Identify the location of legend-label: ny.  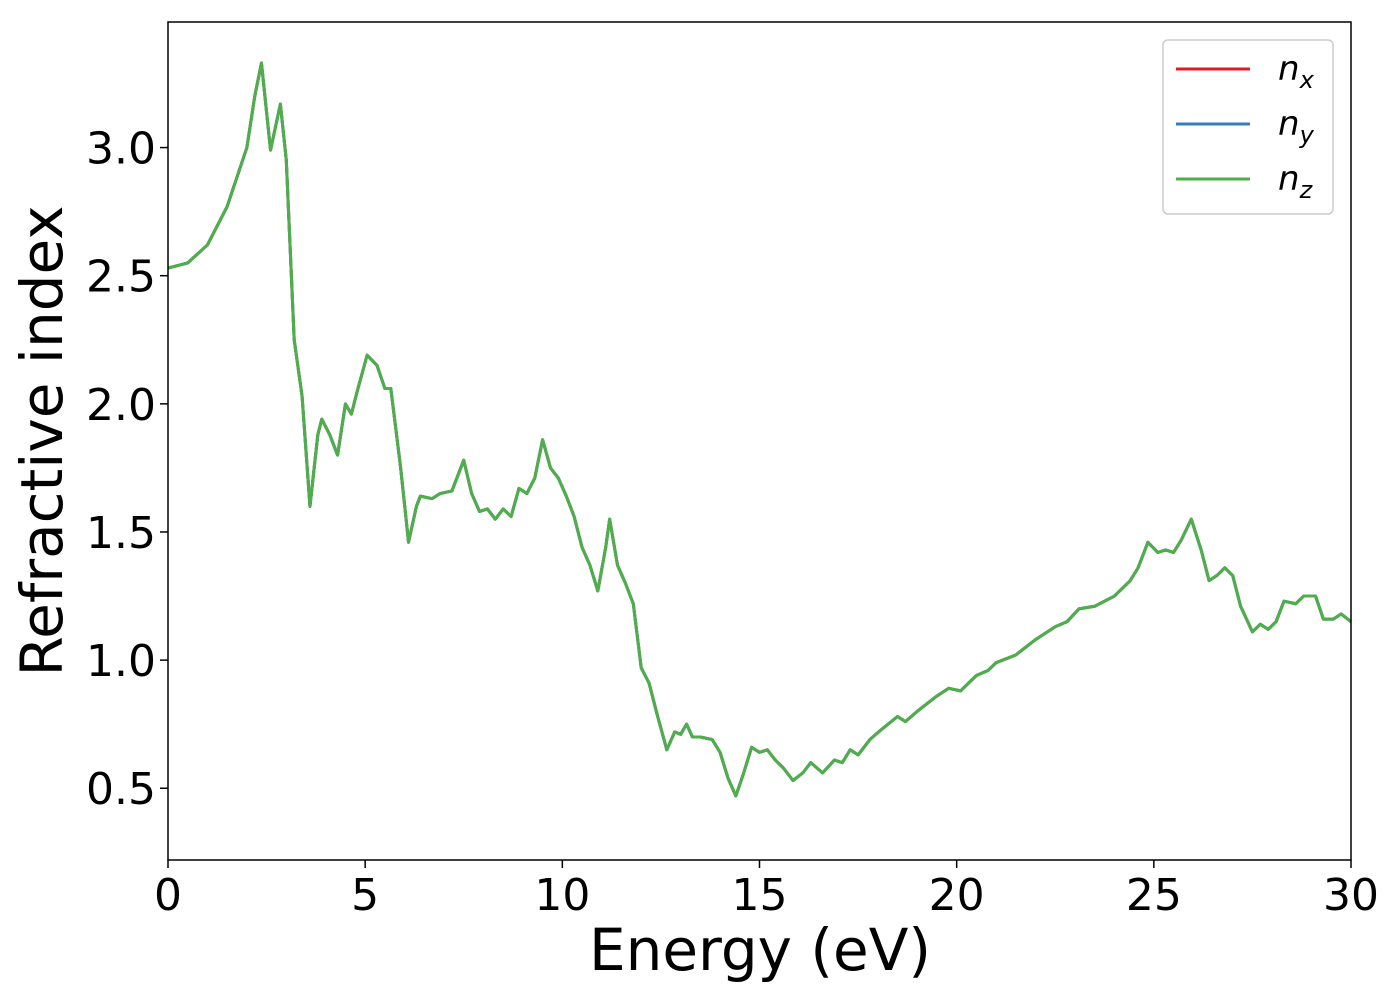
(1296, 126).